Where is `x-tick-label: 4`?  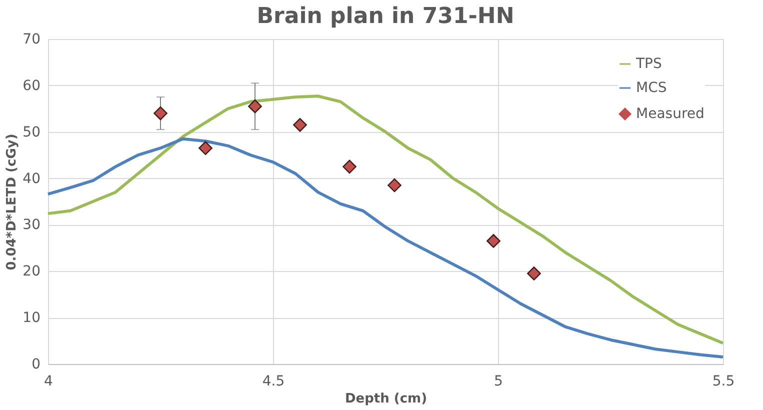
x-tick-label: 4 is located at coordinates (49, 382).